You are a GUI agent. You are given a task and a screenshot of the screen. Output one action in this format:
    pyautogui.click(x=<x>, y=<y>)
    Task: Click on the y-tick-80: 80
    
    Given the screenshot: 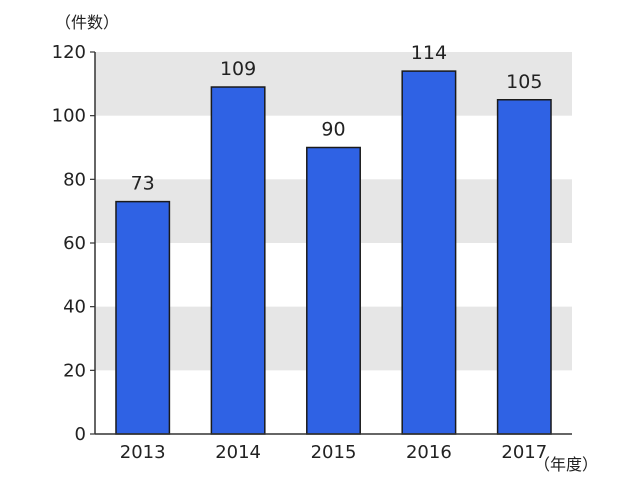 What is the action you would take?
    pyautogui.click(x=74, y=179)
    